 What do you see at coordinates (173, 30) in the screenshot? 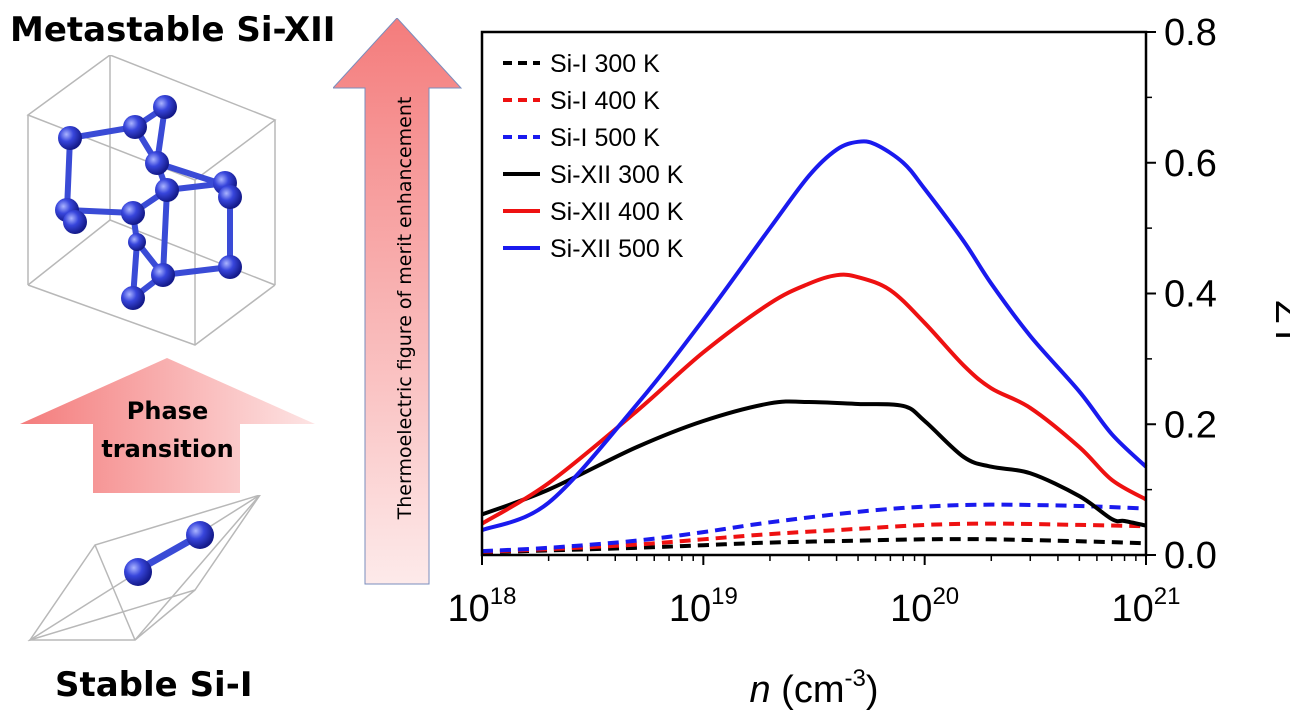
I see `metastable-label: Metastable Si-XII` at bounding box center [173, 30].